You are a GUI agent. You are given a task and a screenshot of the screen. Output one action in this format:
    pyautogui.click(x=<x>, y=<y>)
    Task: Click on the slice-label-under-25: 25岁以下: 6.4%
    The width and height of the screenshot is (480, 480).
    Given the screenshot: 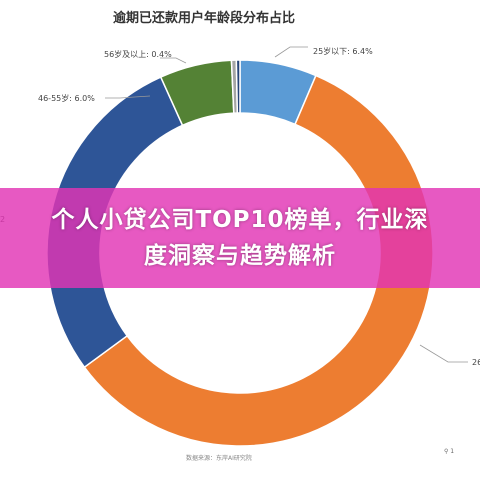 What is the action you would take?
    pyautogui.click(x=343, y=51)
    